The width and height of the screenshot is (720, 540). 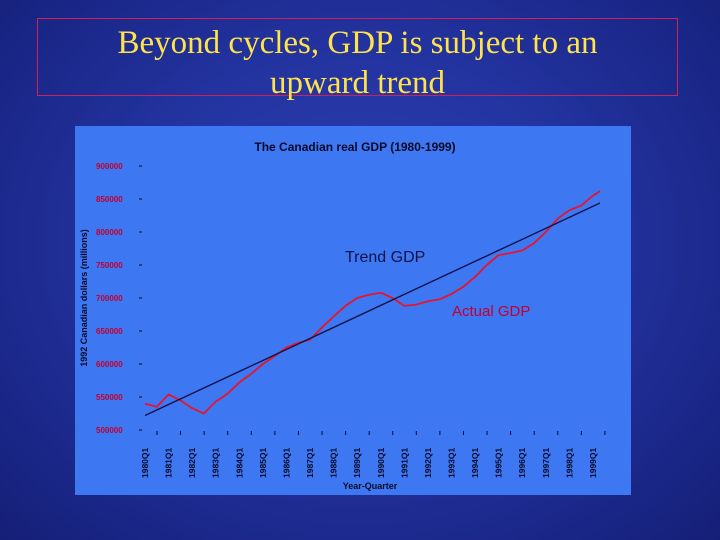 I want to click on x-tick-label: 1994Q1, so click(x=475, y=462).